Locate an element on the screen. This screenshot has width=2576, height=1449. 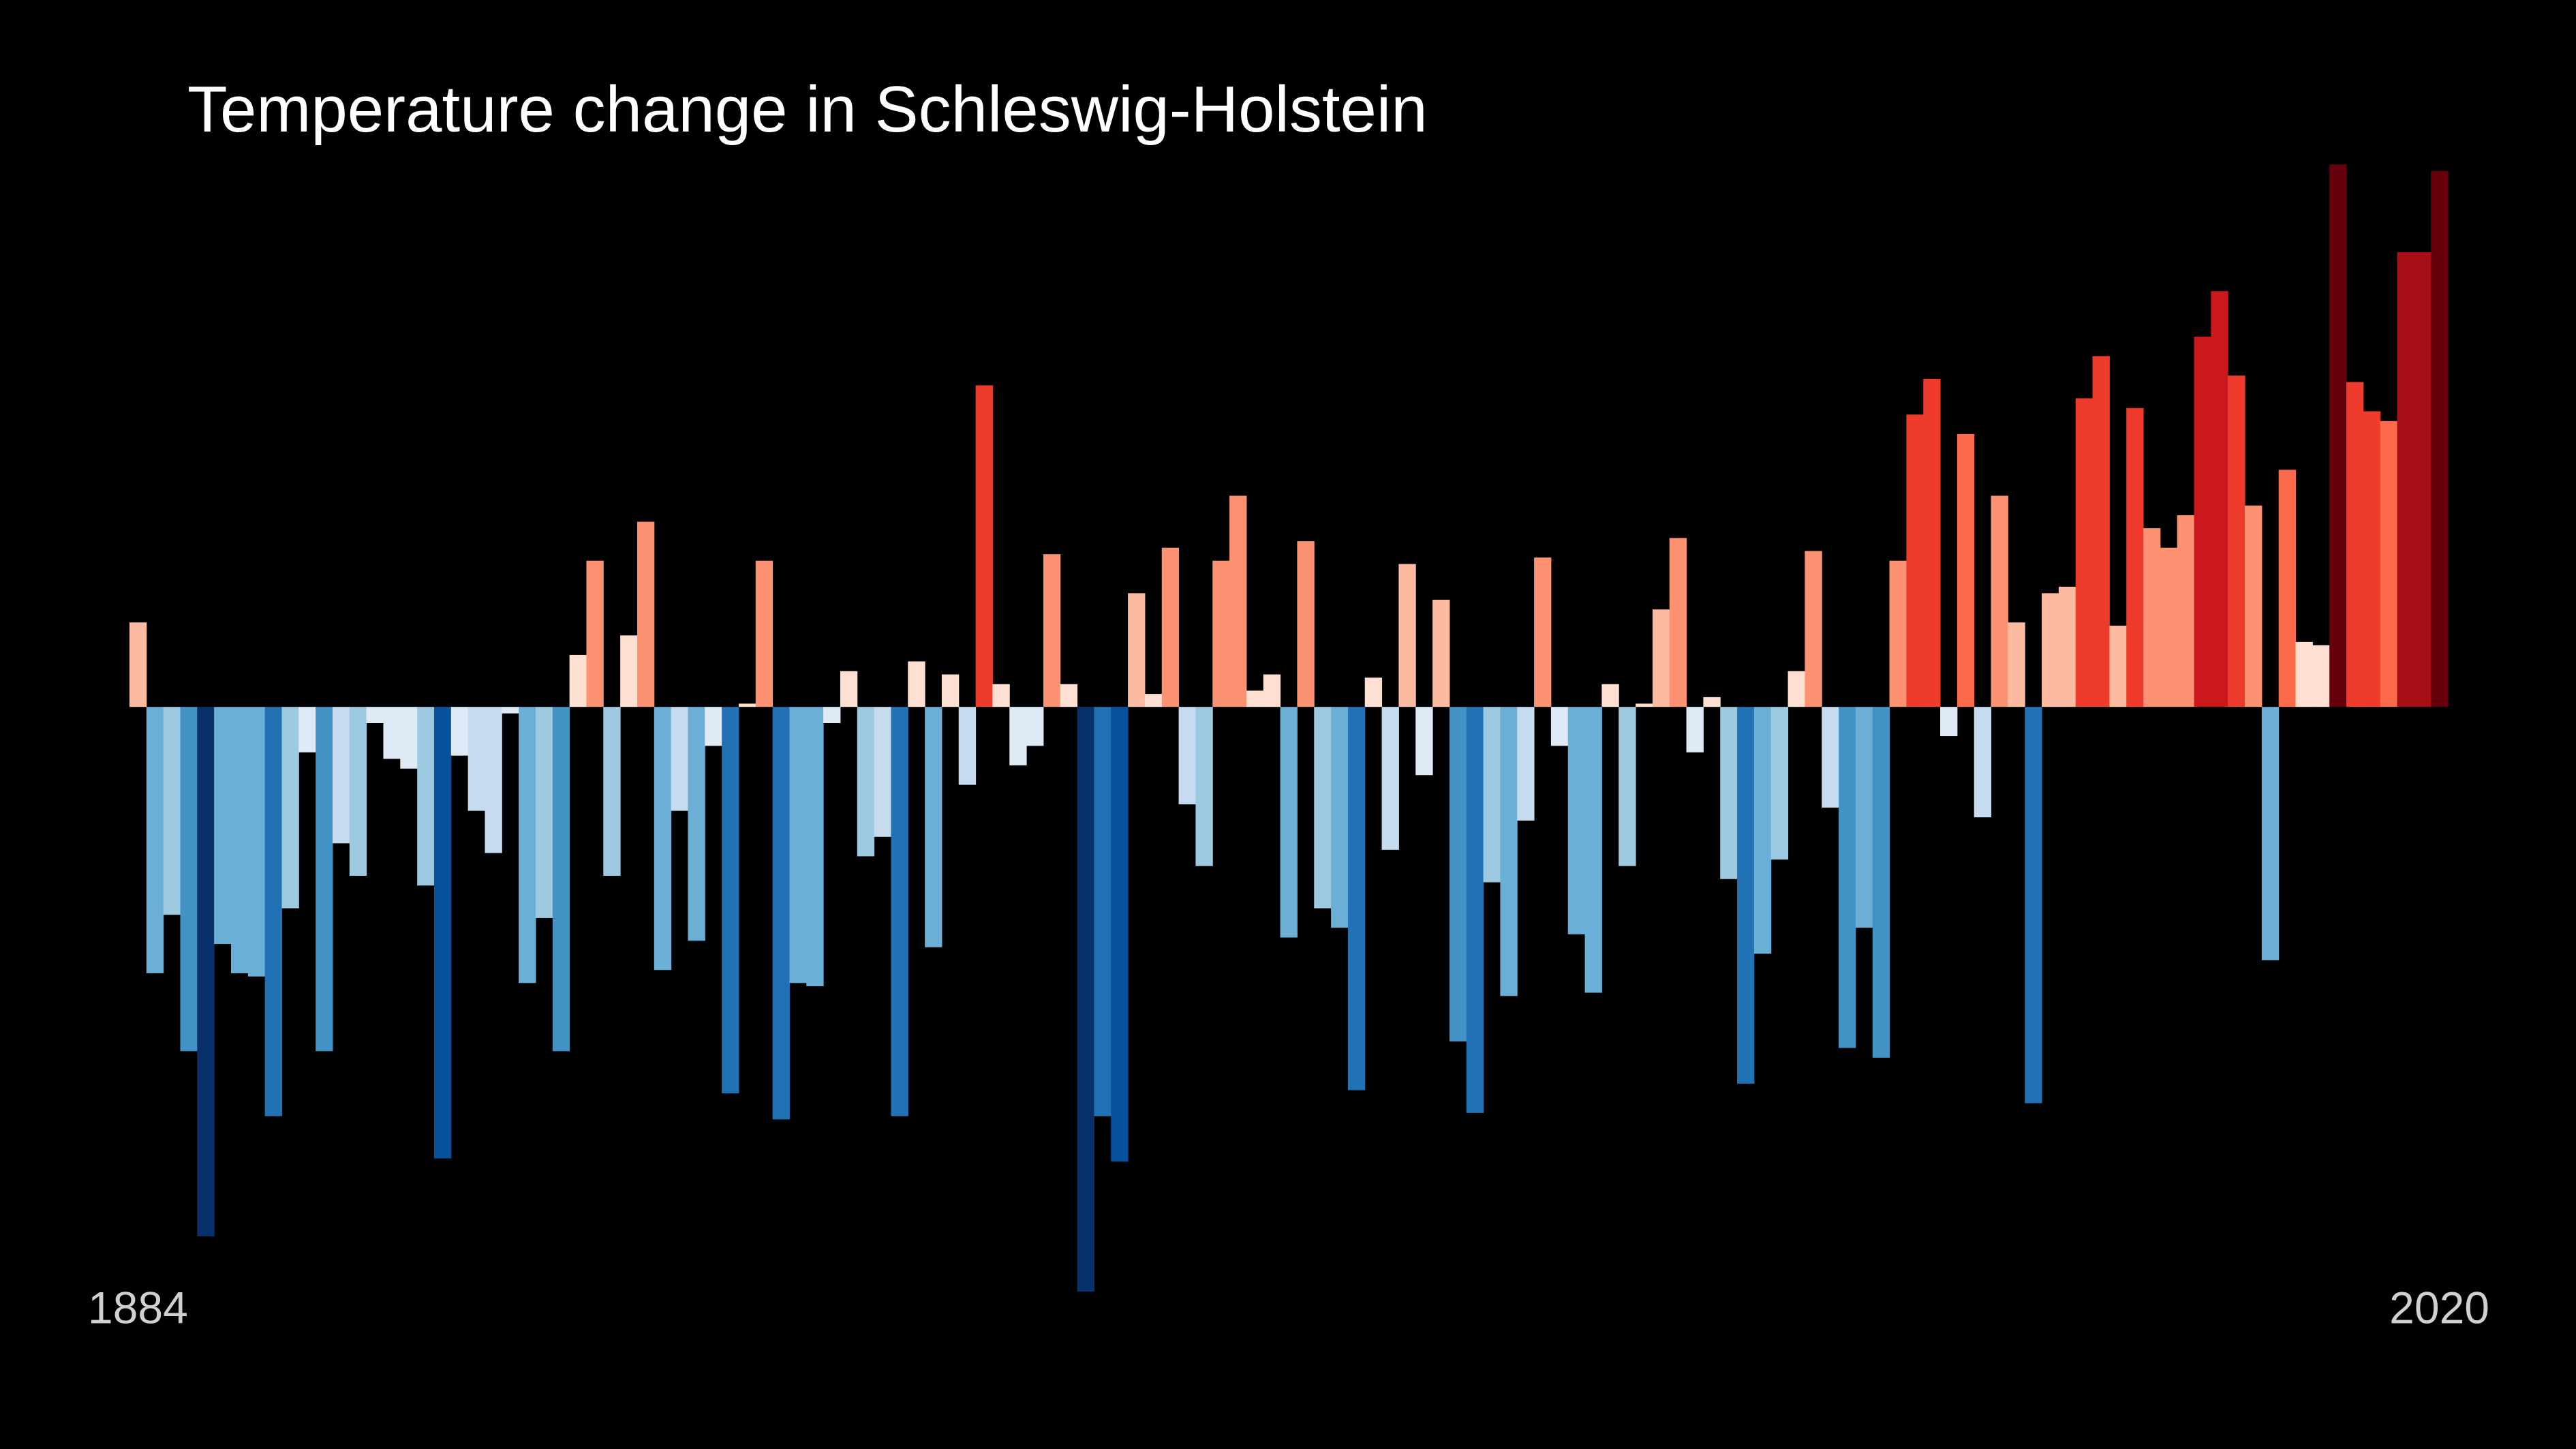
chart-title: Temperature change in Schleswig-Holstein is located at coordinates (808, 110).